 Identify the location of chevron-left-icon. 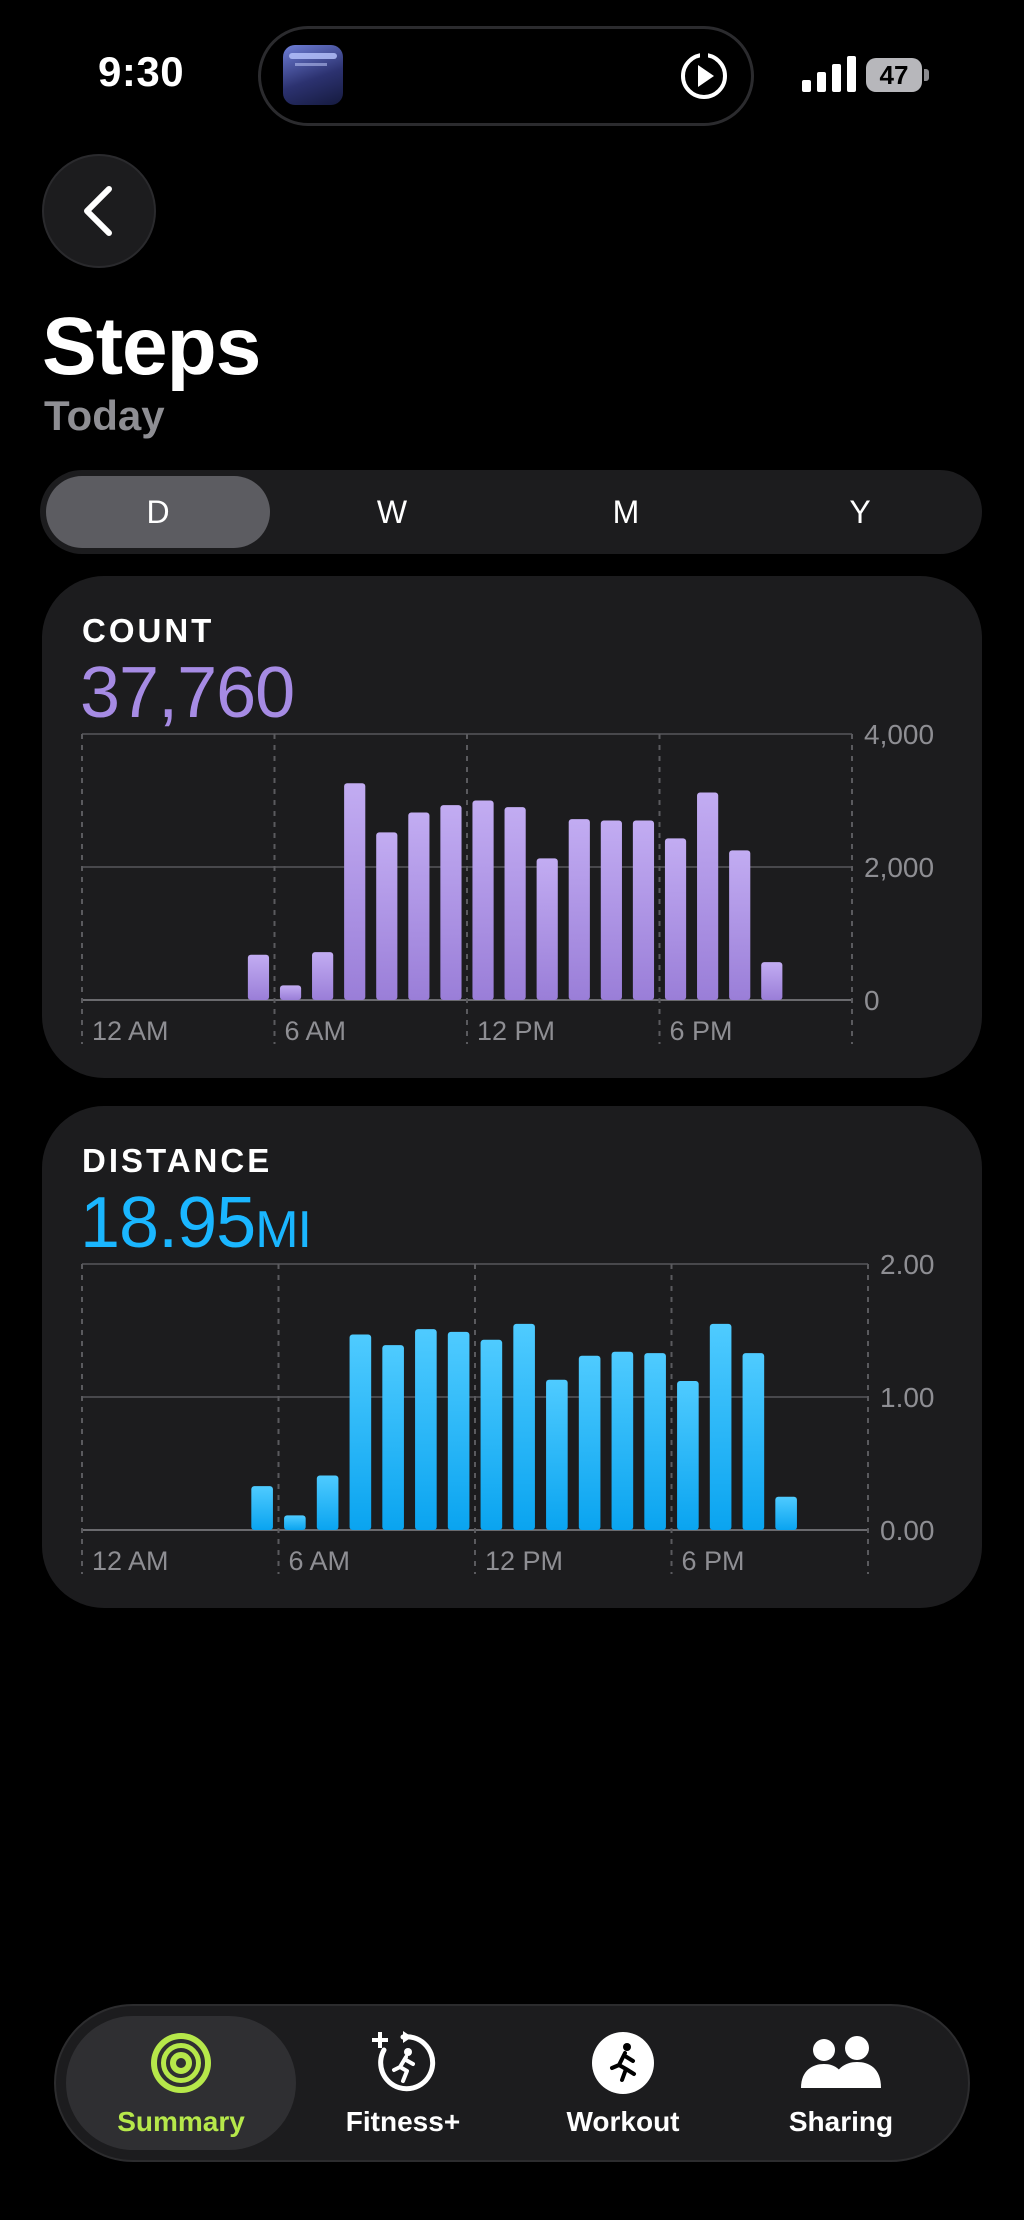
(98, 211).